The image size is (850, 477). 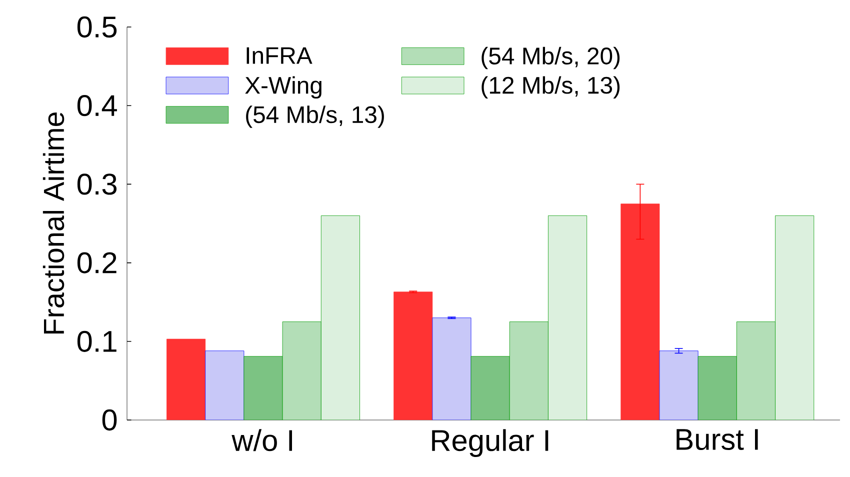 What do you see at coordinates (279, 55) in the screenshot?
I see `legend-label: InFRA` at bounding box center [279, 55].